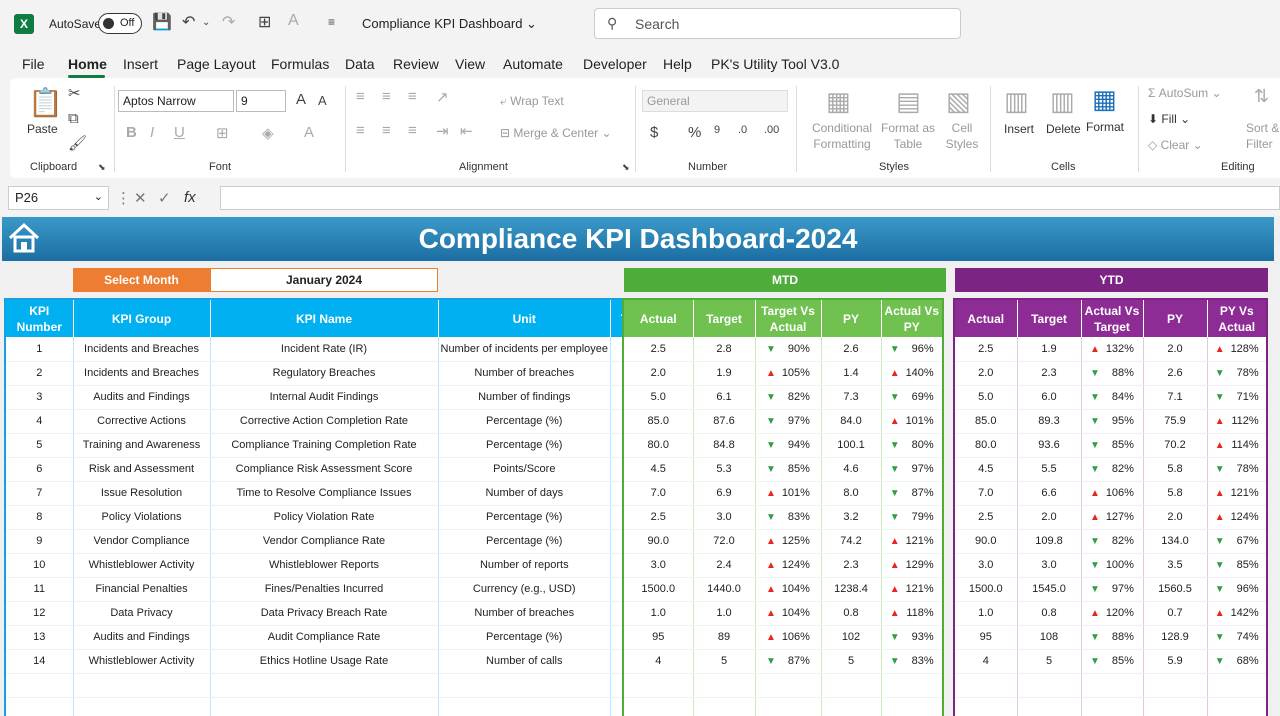  I want to click on indent-icon: ⇥, so click(442, 131).